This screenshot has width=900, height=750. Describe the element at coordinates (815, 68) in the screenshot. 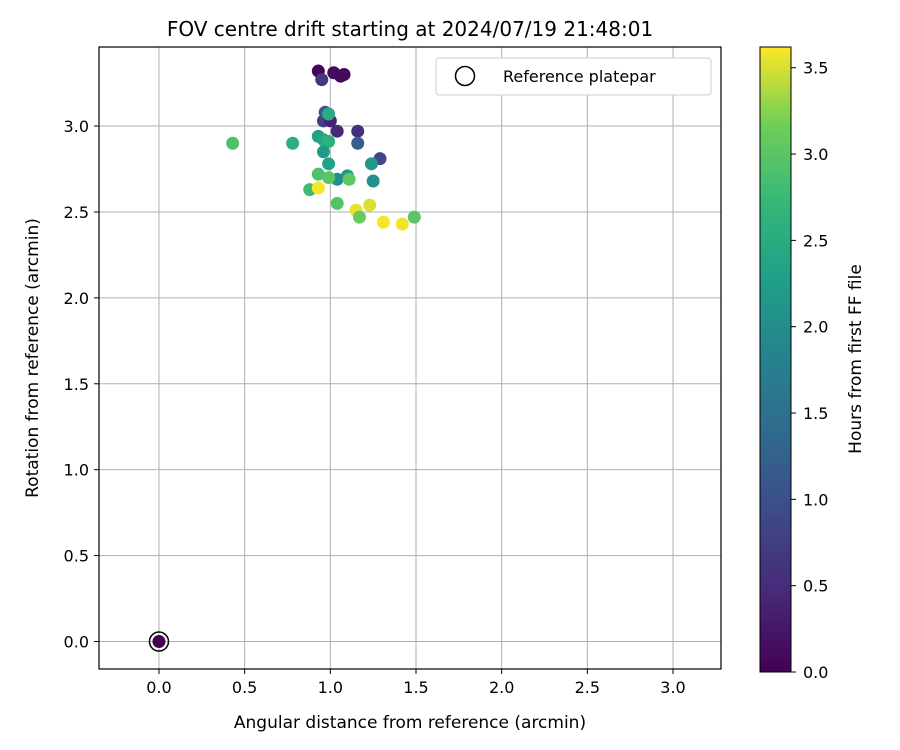

I see `colorbar-tick-label: 3.5` at that location.